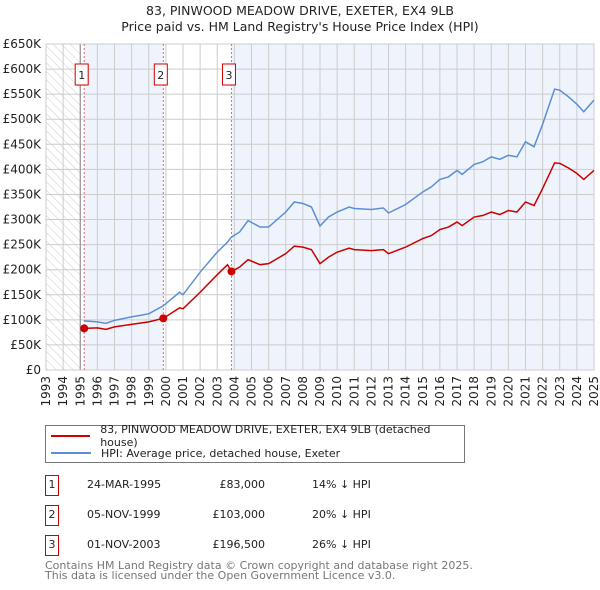 This screenshot has width=600, height=590. Describe the element at coordinates (593, 391) in the screenshot. I see `x-tick-label: 2025` at that location.